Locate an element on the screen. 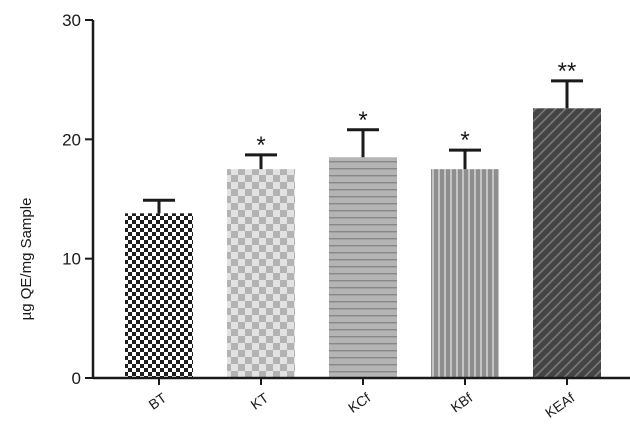 The height and width of the screenshot is (428, 630). y-tick-label: 0 is located at coordinates (76, 378).